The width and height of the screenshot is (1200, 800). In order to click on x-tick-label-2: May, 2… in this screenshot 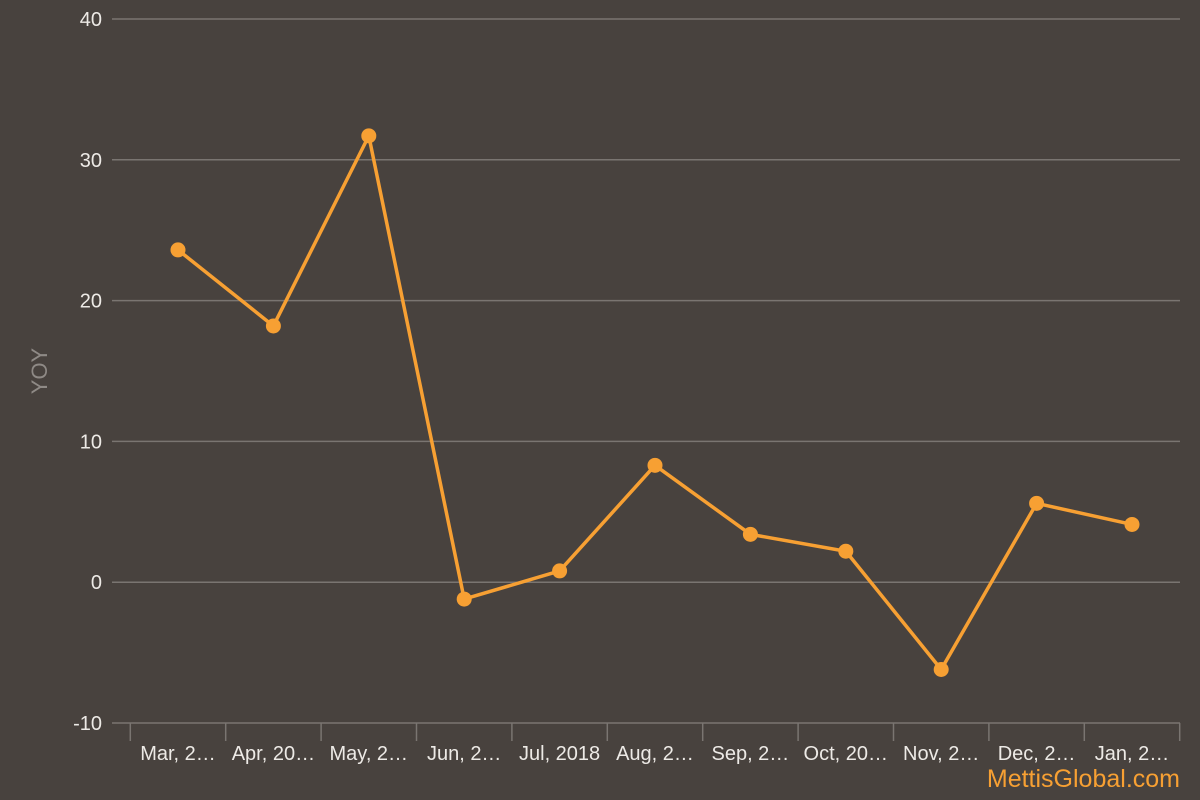, I will do `click(369, 754)`.